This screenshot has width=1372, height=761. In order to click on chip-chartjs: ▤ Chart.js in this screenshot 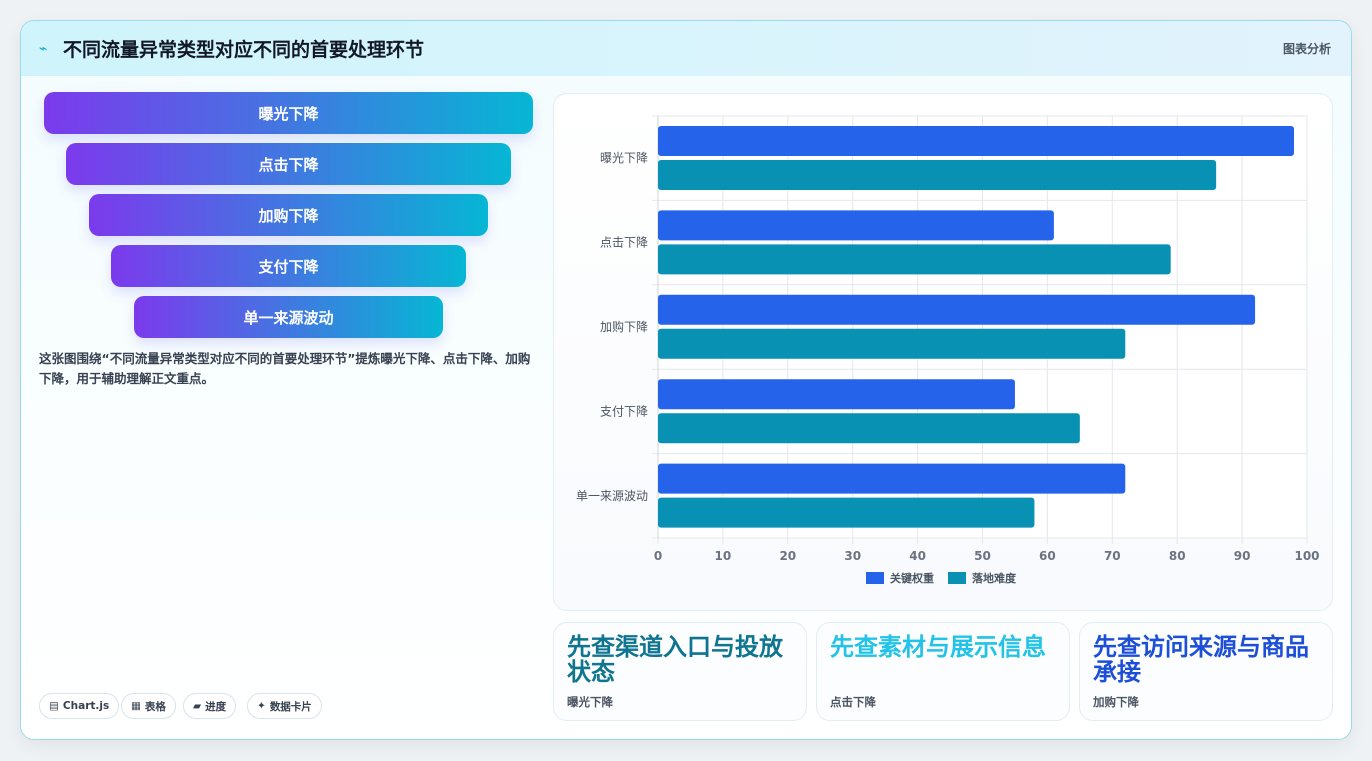, I will do `click(79, 706)`.